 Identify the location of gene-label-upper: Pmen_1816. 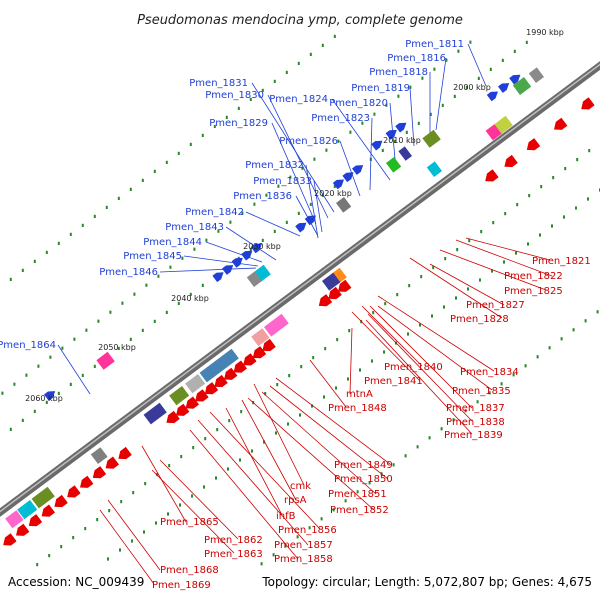
(416, 58).